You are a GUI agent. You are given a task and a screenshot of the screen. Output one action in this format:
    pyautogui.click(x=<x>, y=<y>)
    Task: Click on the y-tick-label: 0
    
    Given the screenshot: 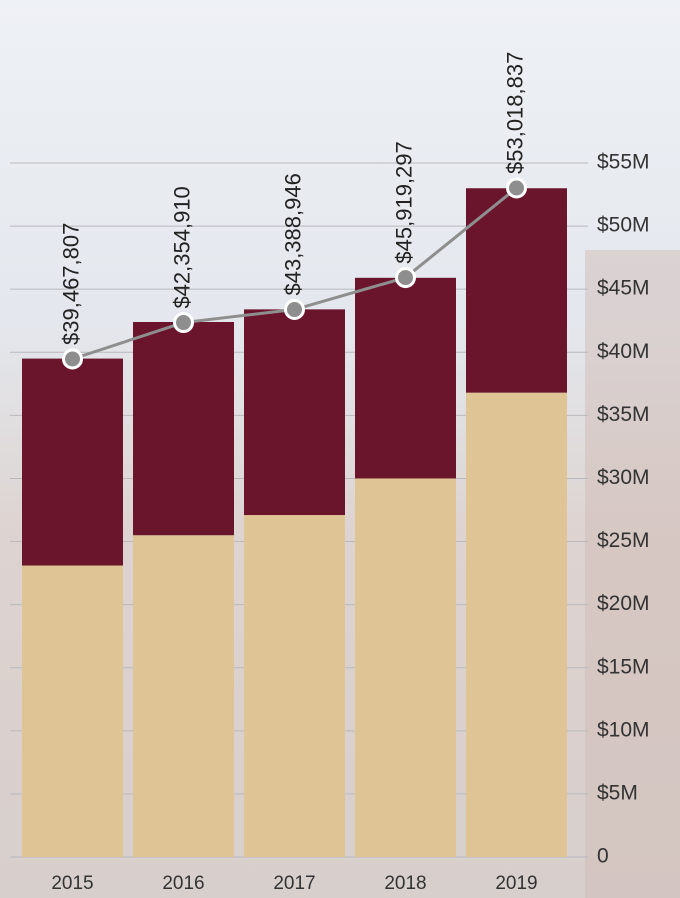 What is the action you would take?
    pyautogui.click(x=603, y=856)
    